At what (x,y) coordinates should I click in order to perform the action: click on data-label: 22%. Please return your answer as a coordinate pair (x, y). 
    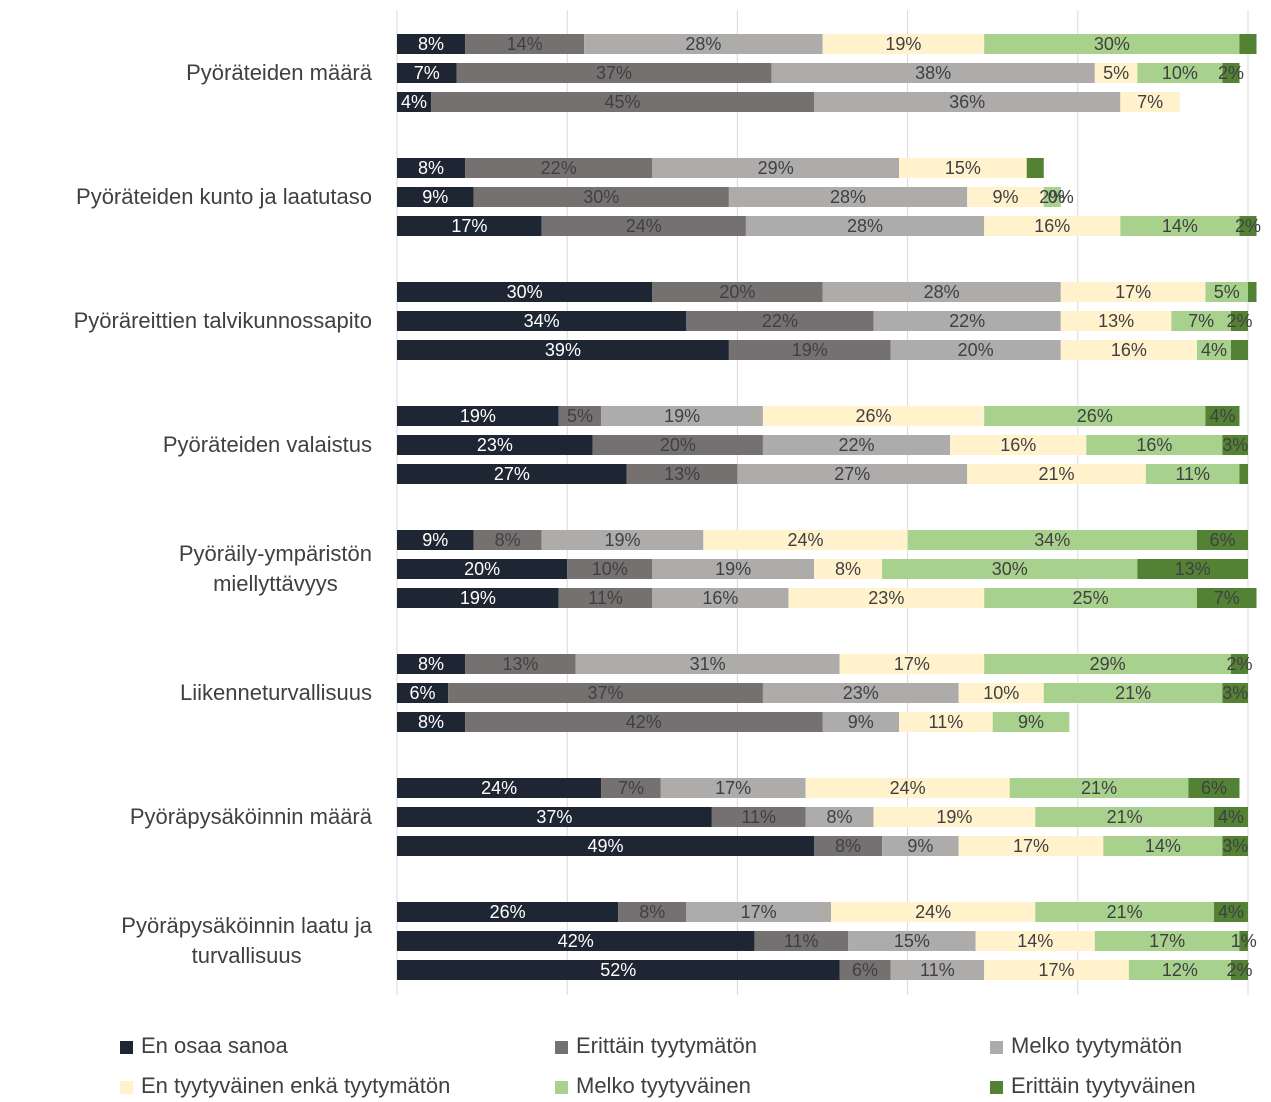
    Looking at the image, I should click on (559, 168).